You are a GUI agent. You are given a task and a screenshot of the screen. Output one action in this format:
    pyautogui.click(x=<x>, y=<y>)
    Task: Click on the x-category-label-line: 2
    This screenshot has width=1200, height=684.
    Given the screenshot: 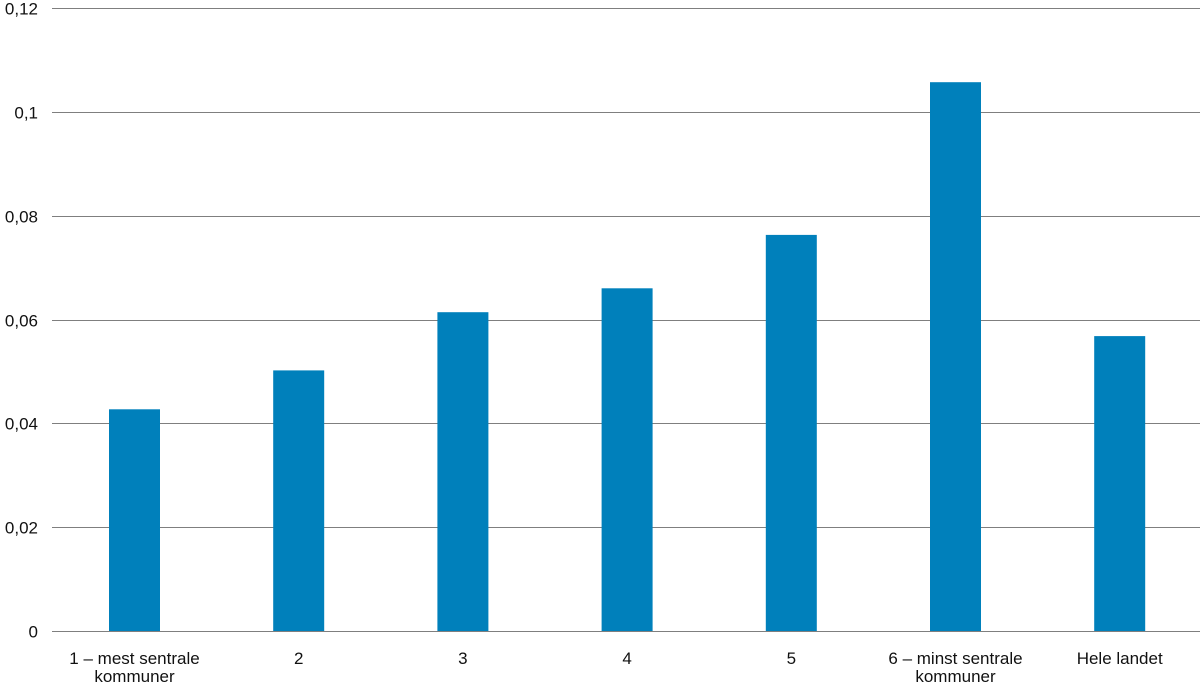 What is the action you would take?
    pyautogui.click(x=298, y=658)
    